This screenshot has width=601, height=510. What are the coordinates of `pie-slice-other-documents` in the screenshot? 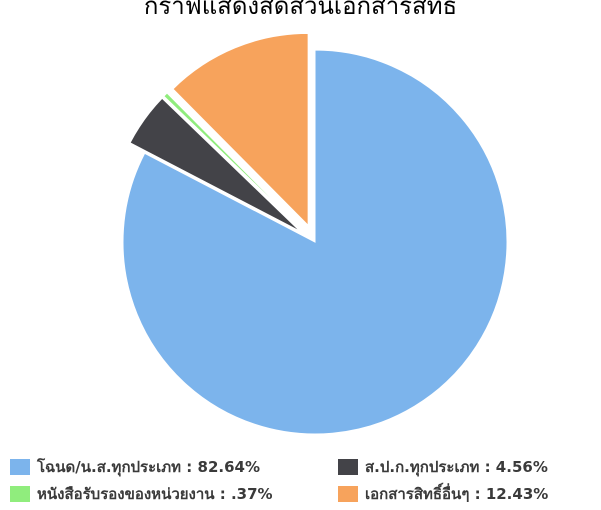 It's located at (240, 129).